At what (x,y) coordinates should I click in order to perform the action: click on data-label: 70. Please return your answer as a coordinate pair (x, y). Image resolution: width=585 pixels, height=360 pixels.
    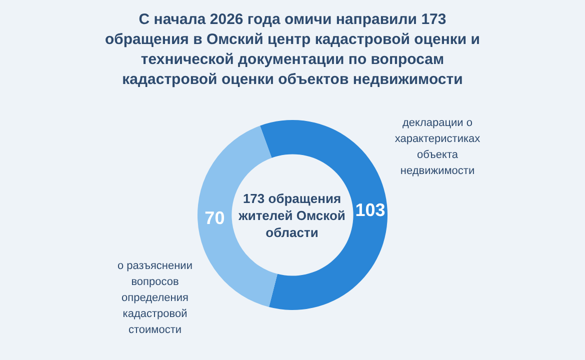
    Looking at the image, I should click on (214, 218).